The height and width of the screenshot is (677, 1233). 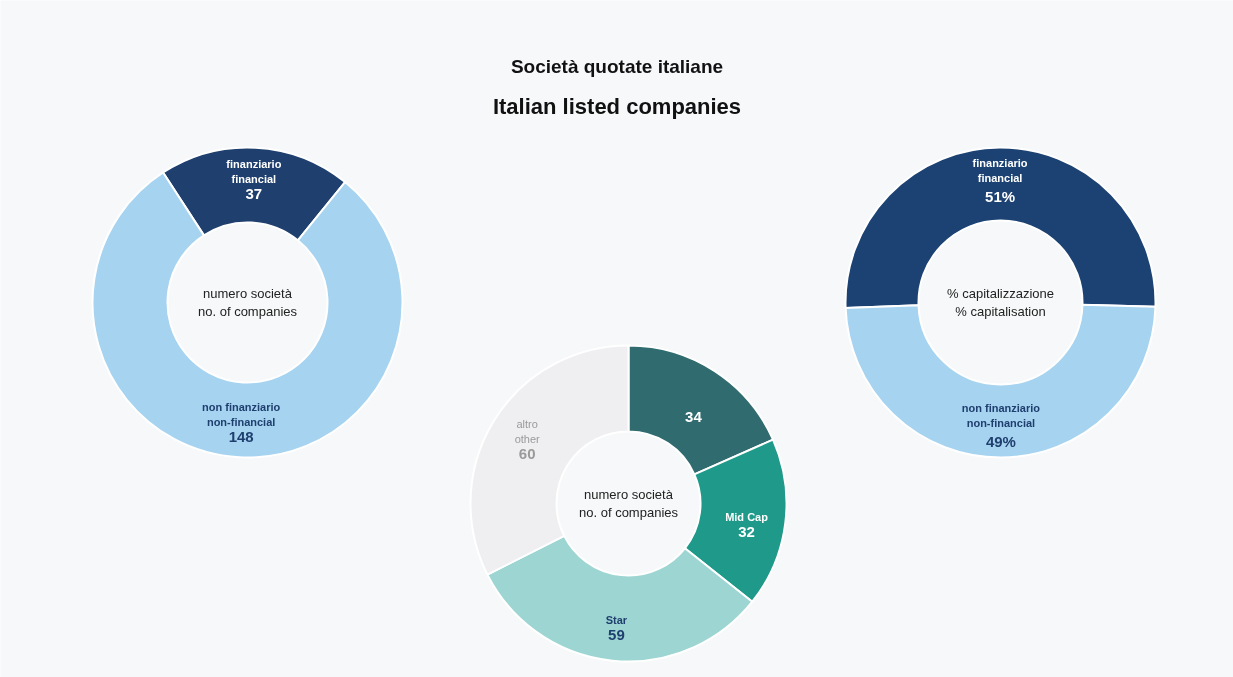 I want to click on text: Italian listed companies, so click(x=617, y=106).